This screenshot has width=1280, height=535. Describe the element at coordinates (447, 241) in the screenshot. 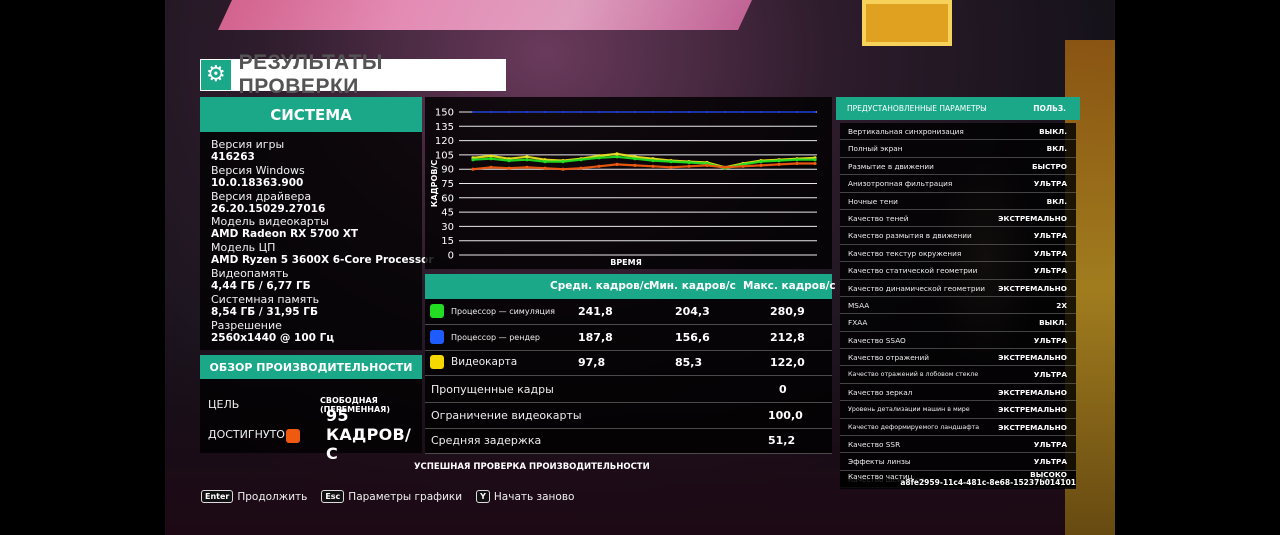

I see `y-tick-label: 15` at that location.